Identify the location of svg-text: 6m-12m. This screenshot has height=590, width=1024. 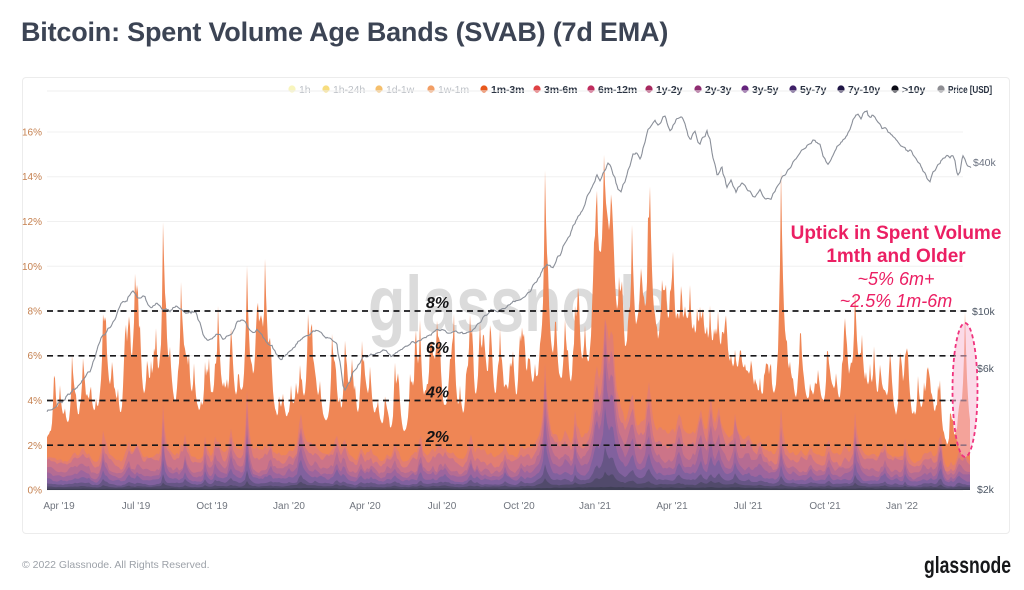
(617, 90).